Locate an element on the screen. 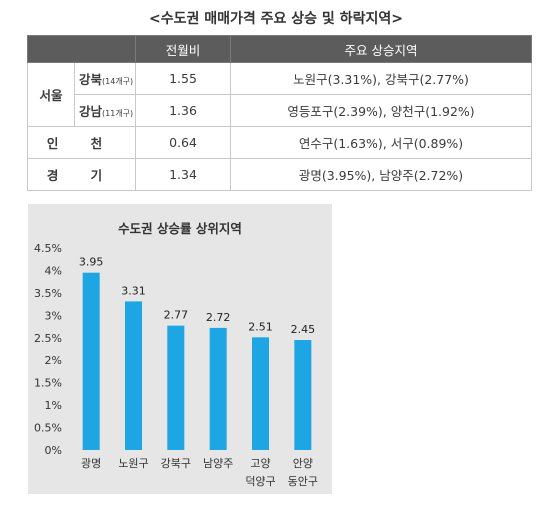 The image size is (552, 506). table-row: 경 기 1.34 광명(3.95%), 남양주(2.72%) is located at coordinates (279, 174).